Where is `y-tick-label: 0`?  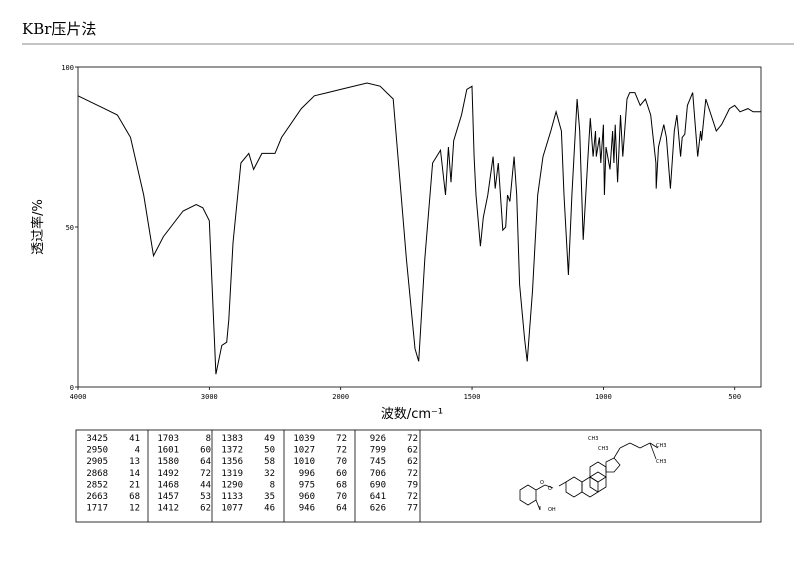
y-tick-label: 0 is located at coordinates (72, 388).